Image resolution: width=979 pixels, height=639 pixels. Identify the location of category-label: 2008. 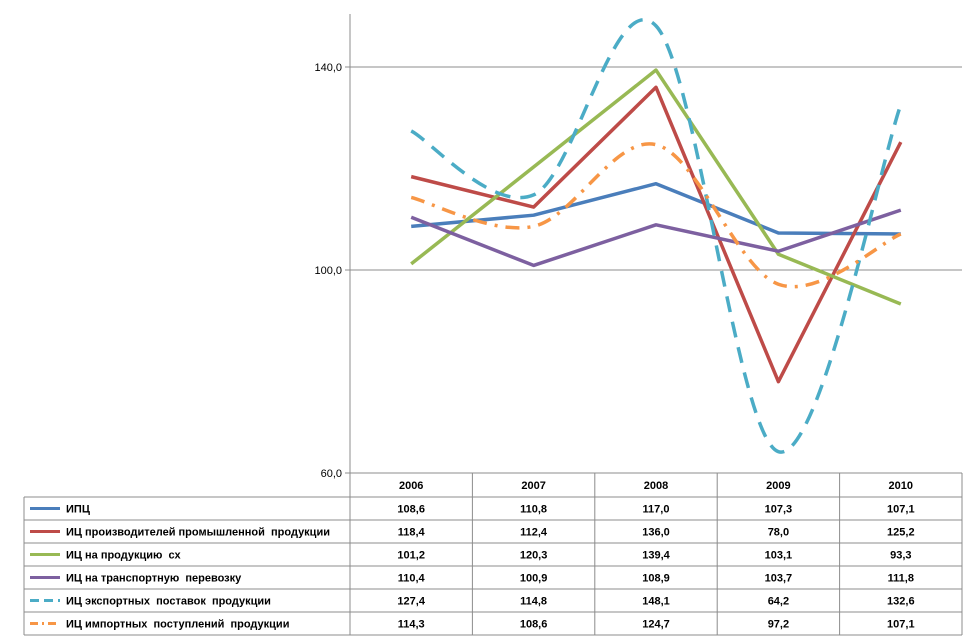
(656, 486).